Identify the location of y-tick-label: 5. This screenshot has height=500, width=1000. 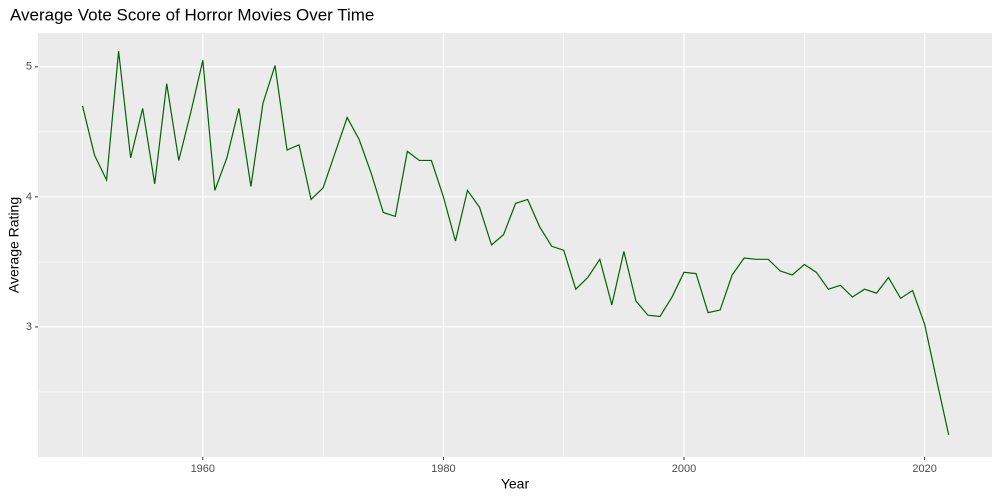
(29, 67).